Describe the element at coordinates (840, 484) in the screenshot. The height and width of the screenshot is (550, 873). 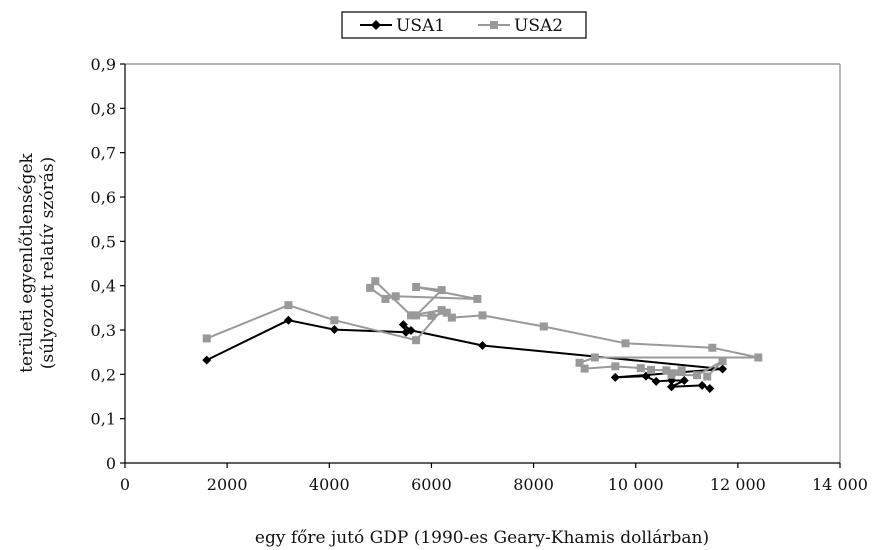
I see `x-tick-label: 14 000` at that location.